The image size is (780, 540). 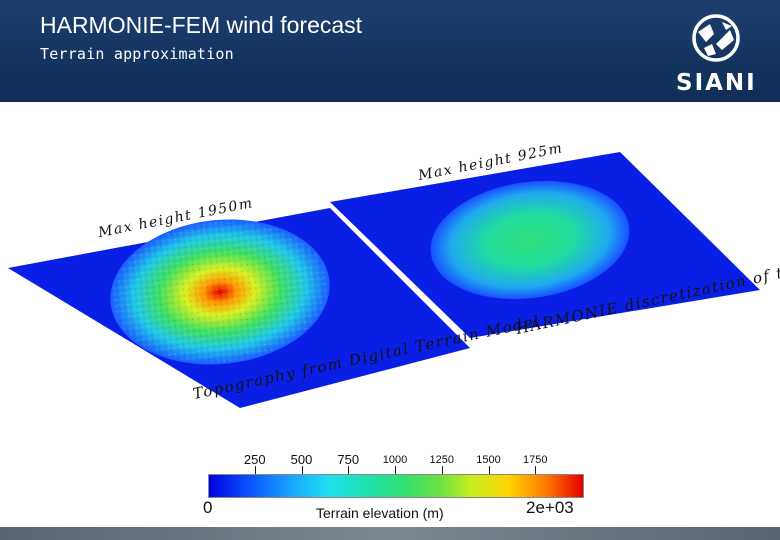 What do you see at coordinates (441, 460) in the screenshot?
I see `colorbar-tick-label: 1250` at bounding box center [441, 460].